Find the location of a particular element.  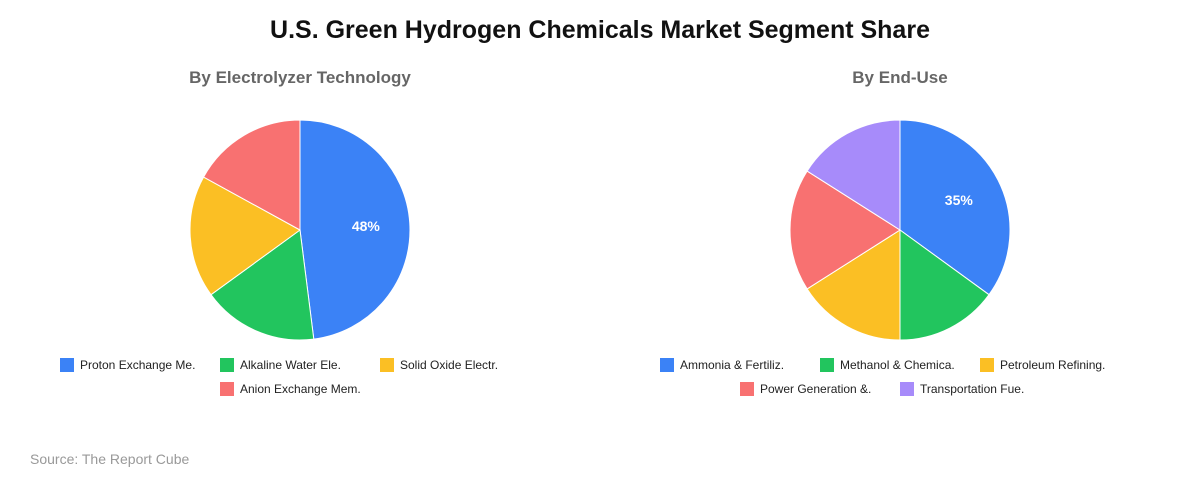

legend-label: Petroleum Refining. is located at coordinates (1053, 365).